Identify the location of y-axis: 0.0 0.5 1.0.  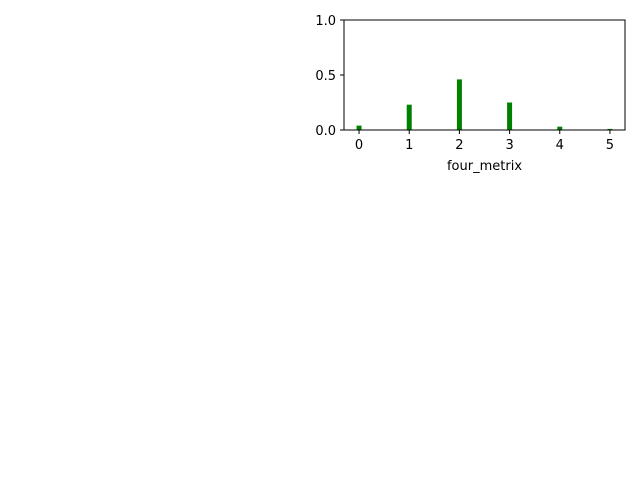
(329, 76).